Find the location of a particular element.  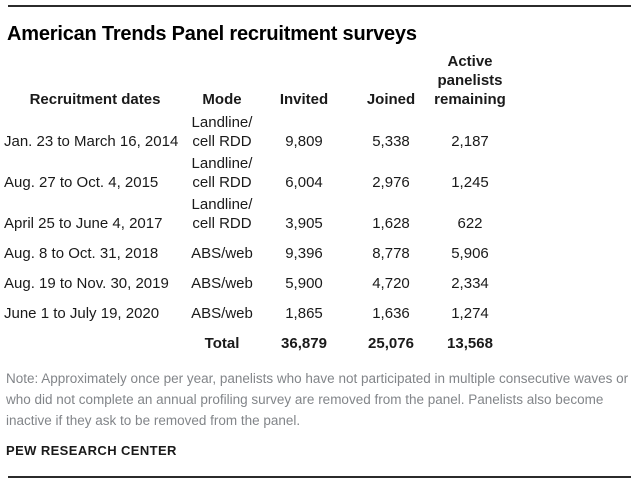

invited-cell: 3,905 is located at coordinates (304, 223).